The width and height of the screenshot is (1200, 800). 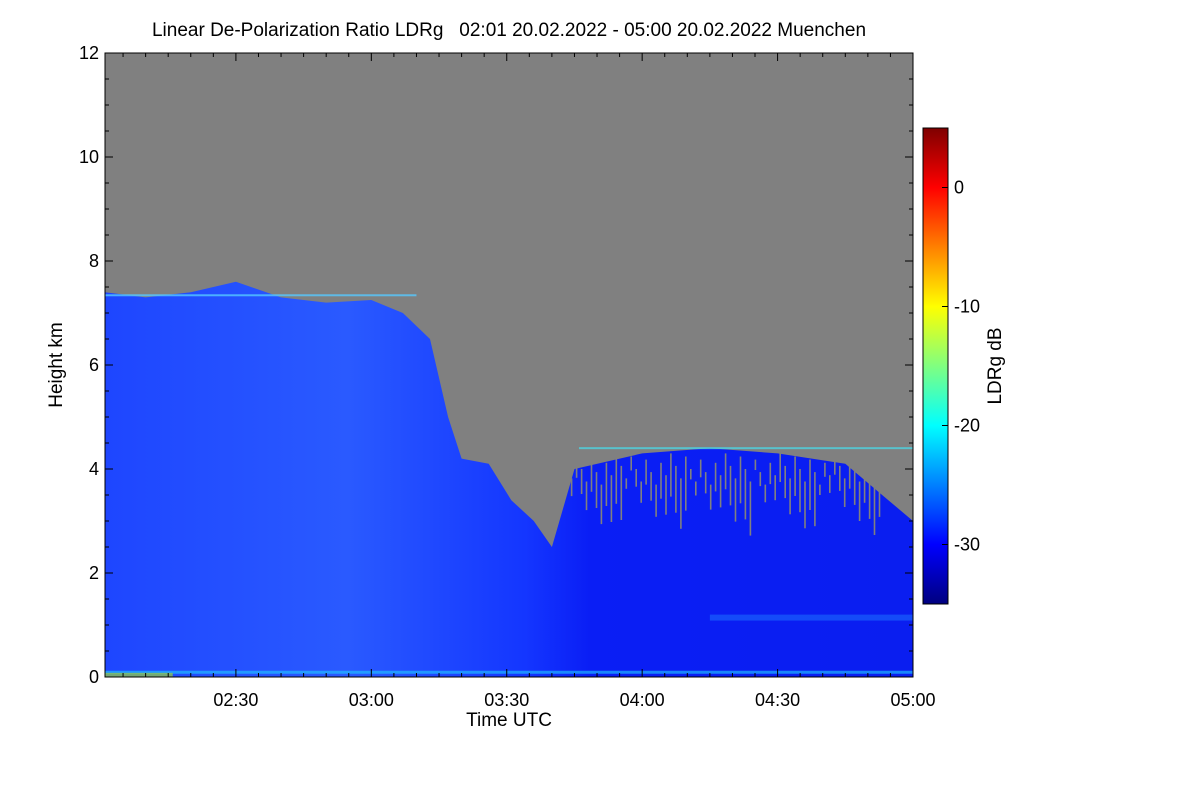 I want to click on colorbar, so click(x=935, y=366).